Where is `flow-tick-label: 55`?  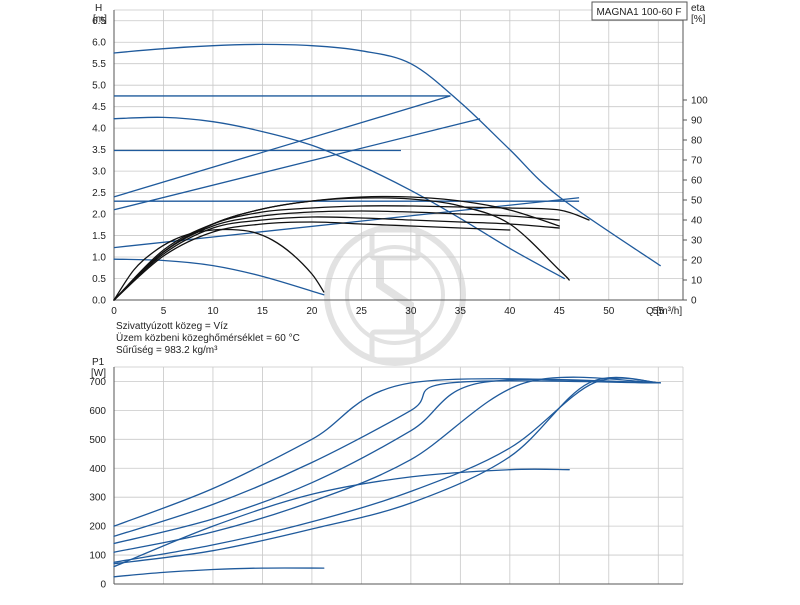 flow-tick-label: 55 is located at coordinates (659, 311).